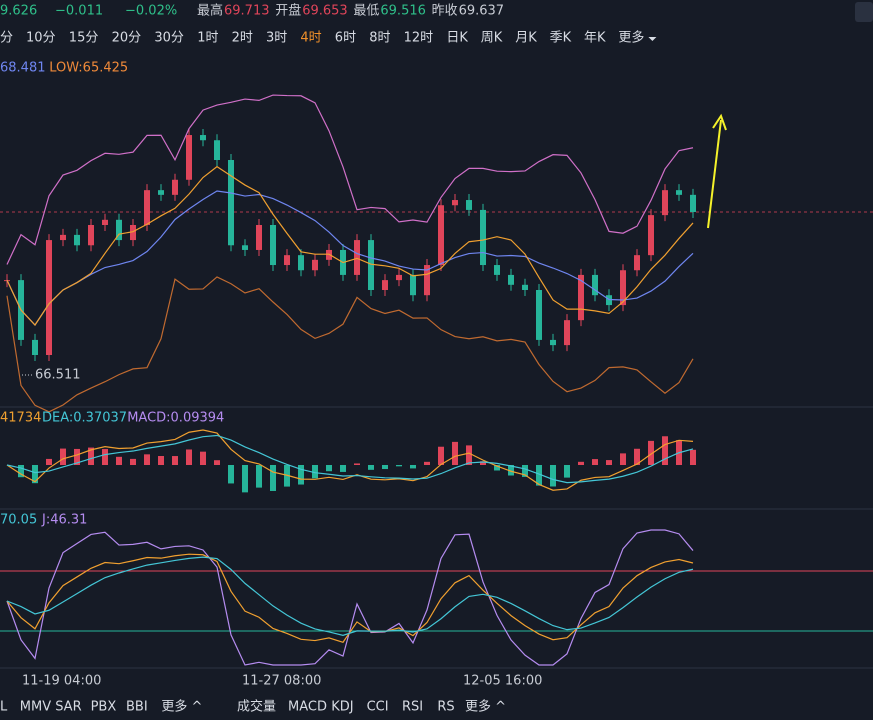 The height and width of the screenshot is (720, 873). What do you see at coordinates (68, 707) in the screenshot?
I see `indicator-tab: SAR` at bounding box center [68, 707].